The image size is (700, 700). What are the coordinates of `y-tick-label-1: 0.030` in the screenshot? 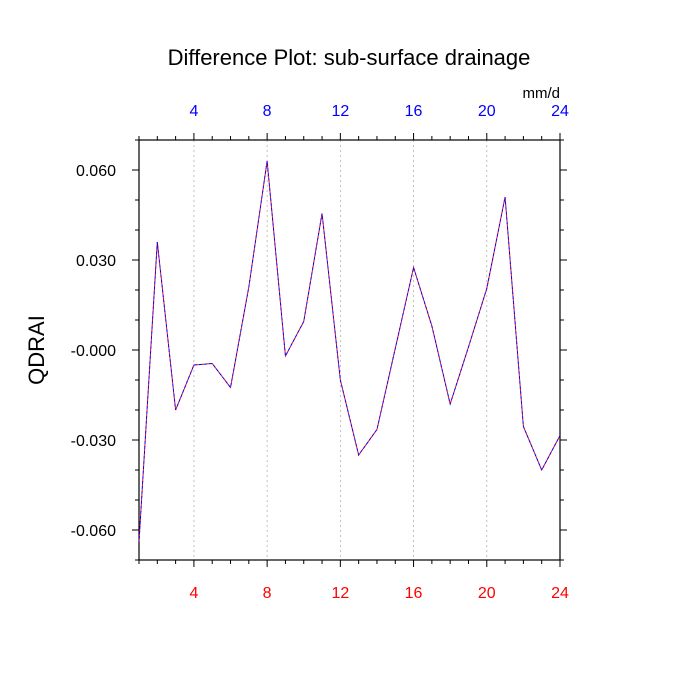 It's located at (96, 261).